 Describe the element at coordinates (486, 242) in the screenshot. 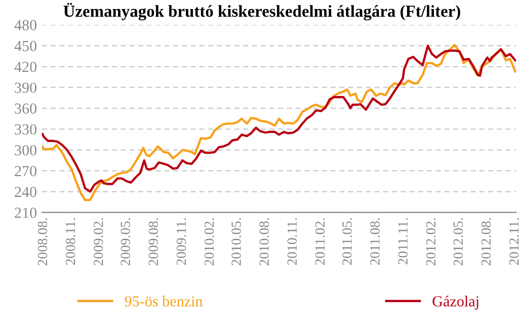

I see `x-tick-label: 2012.08.` at that location.